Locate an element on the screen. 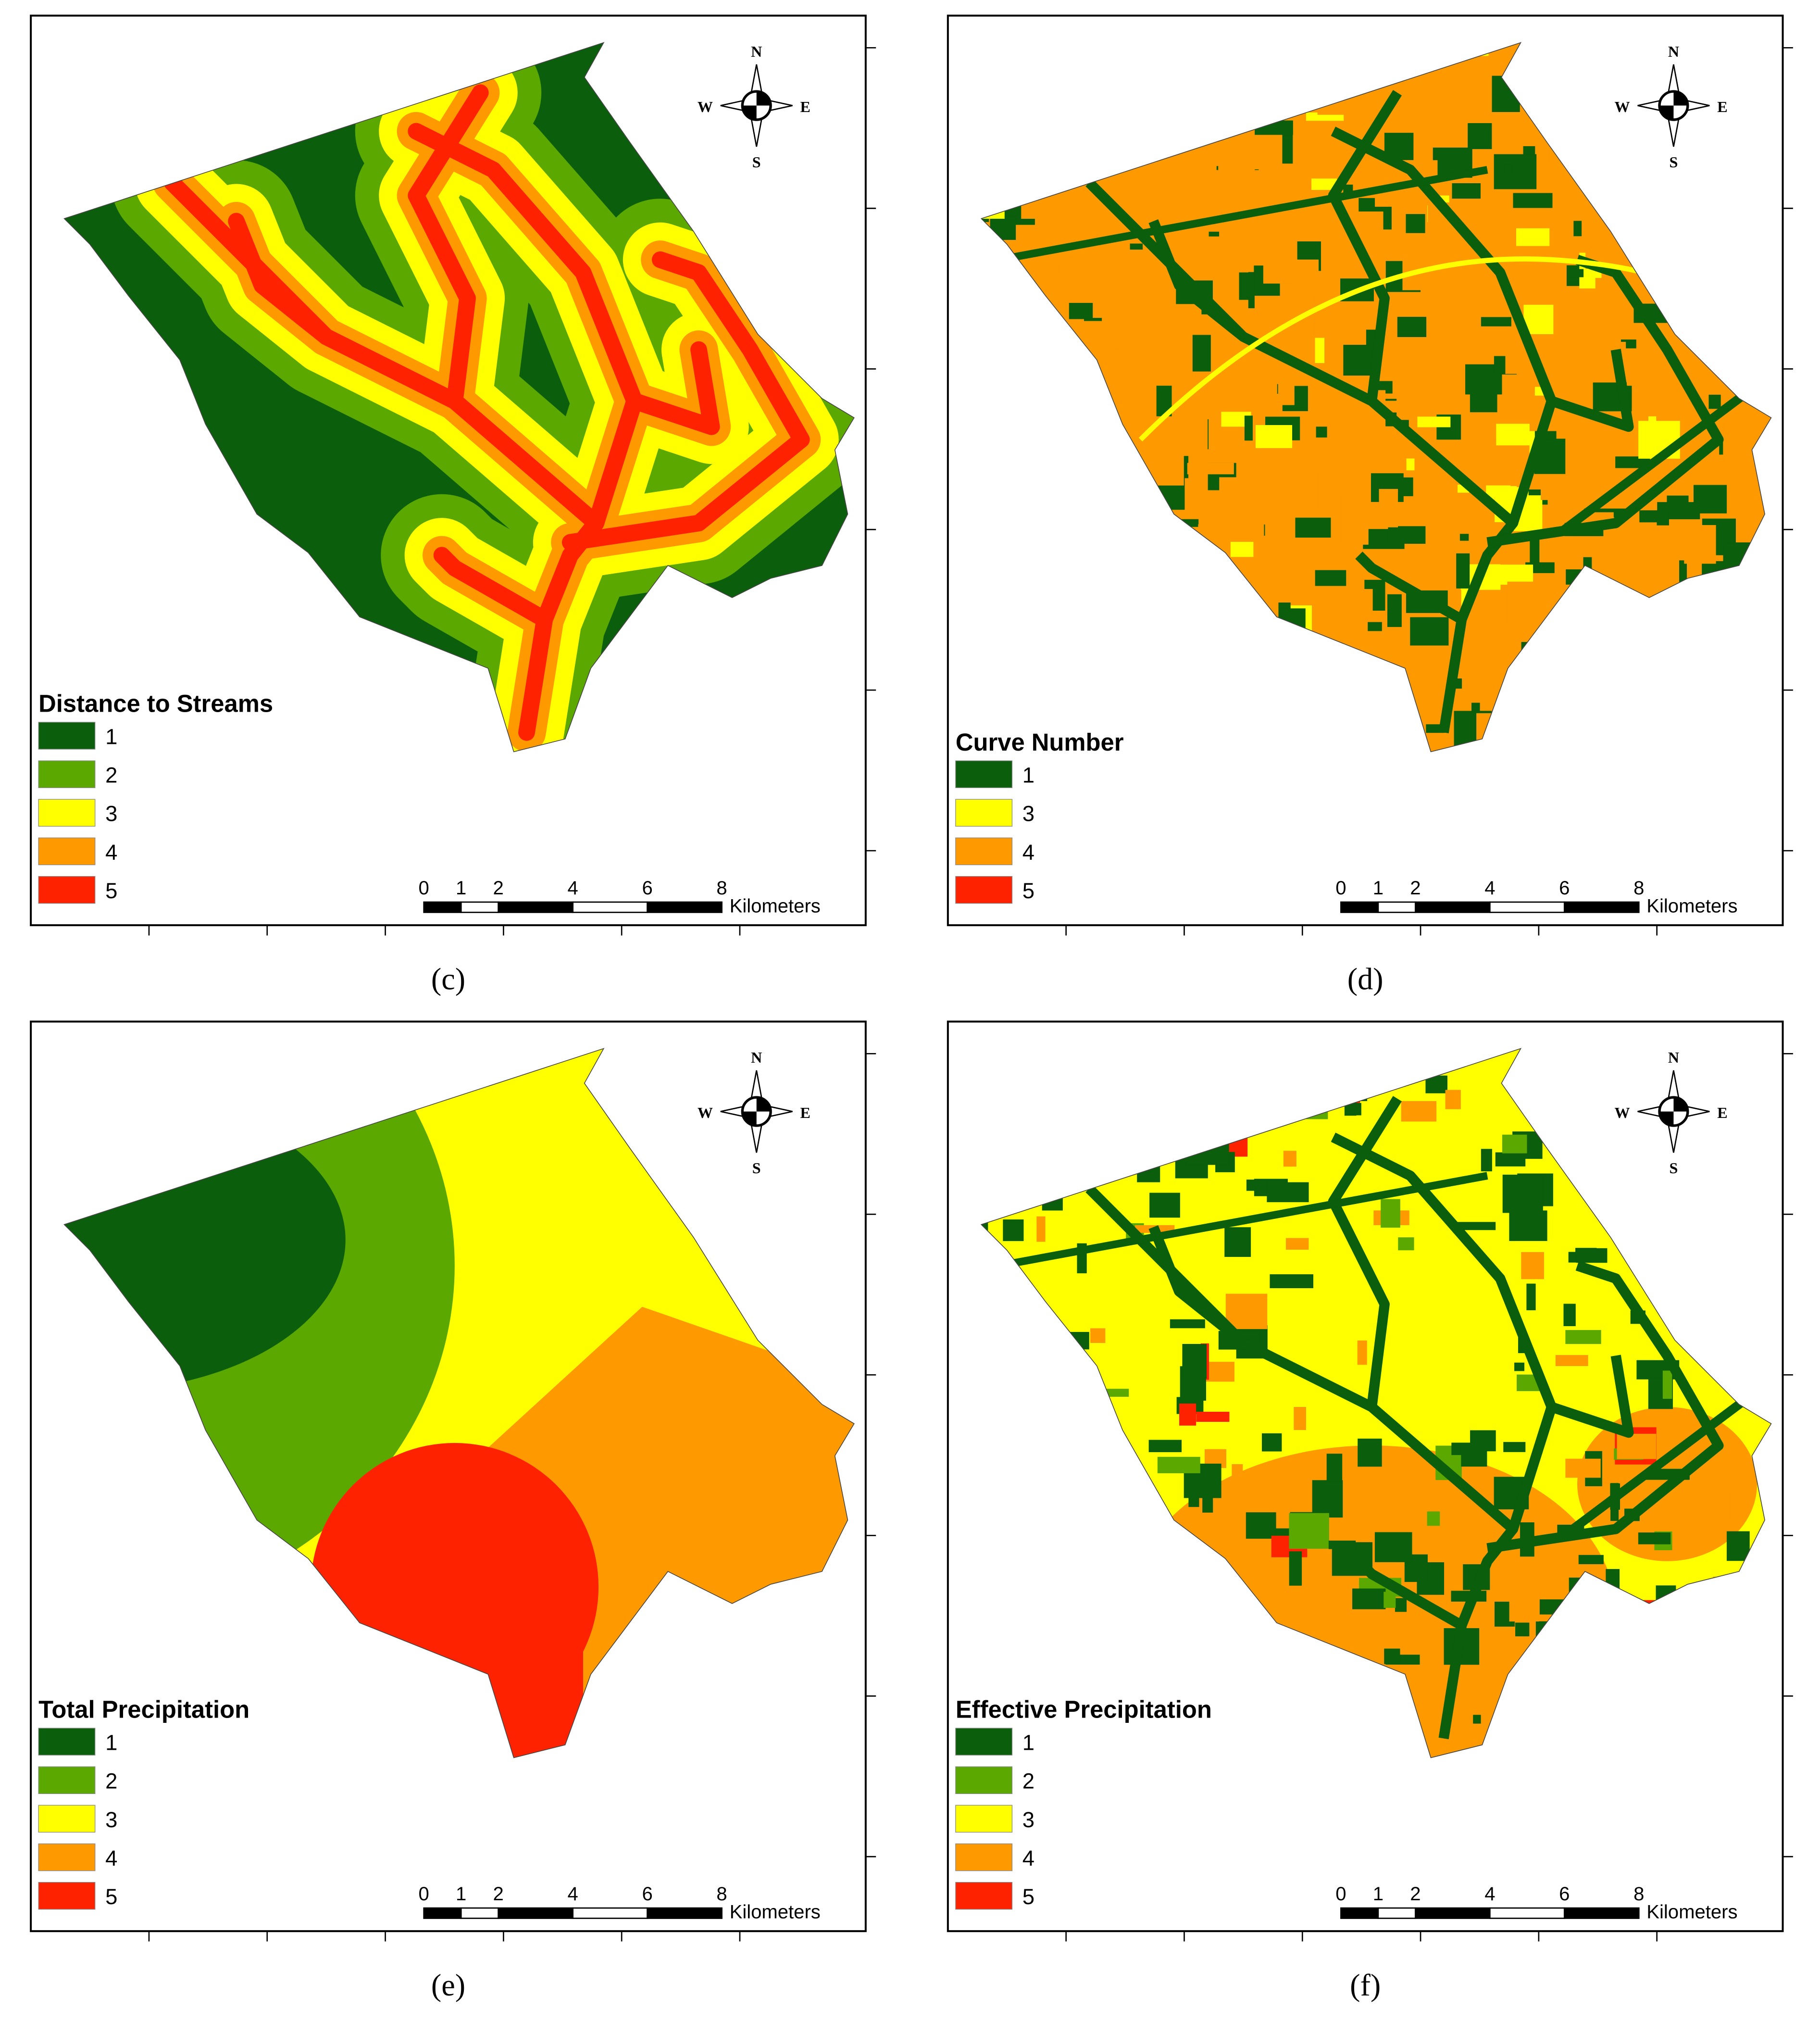  scale-label: 2 is located at coordinates (1415, 1894).